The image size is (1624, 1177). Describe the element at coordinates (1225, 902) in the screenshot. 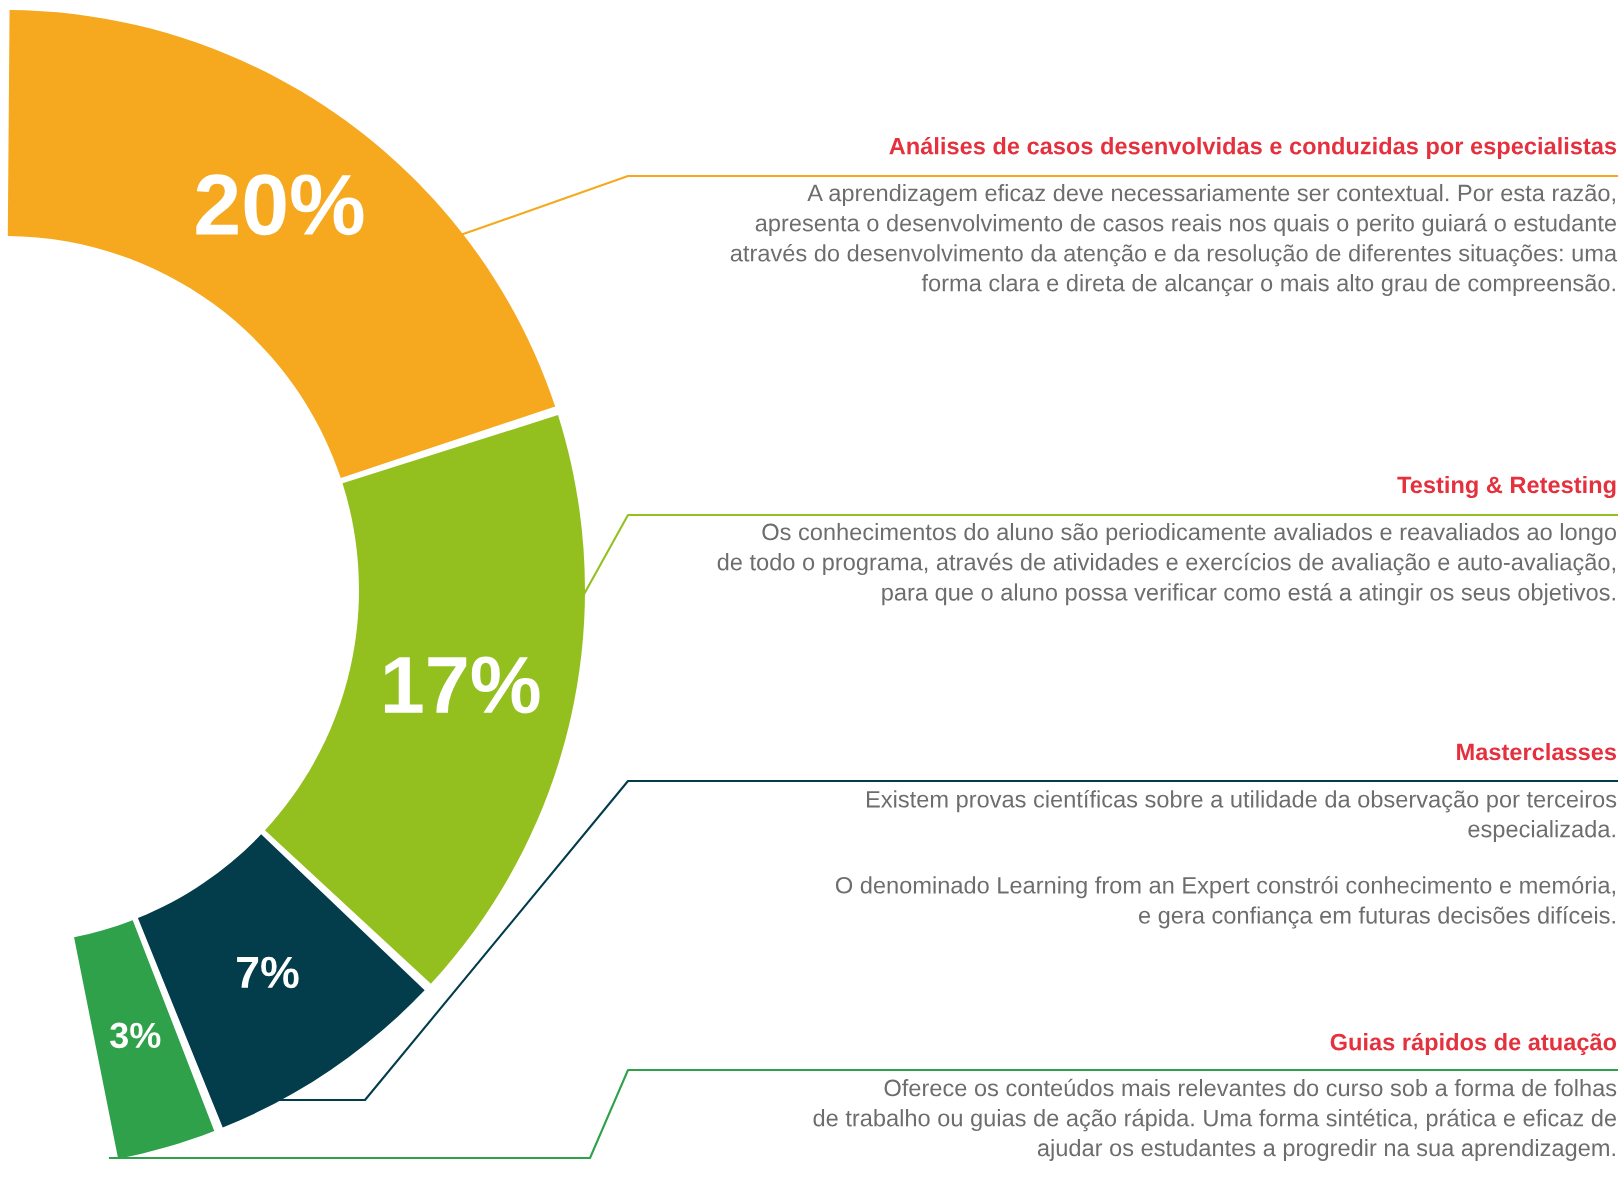

I see `text: O denominado Learning from an Expert constrói conhecimento e memória, e gera confiança em futuras decisões difíceis.` at that location.